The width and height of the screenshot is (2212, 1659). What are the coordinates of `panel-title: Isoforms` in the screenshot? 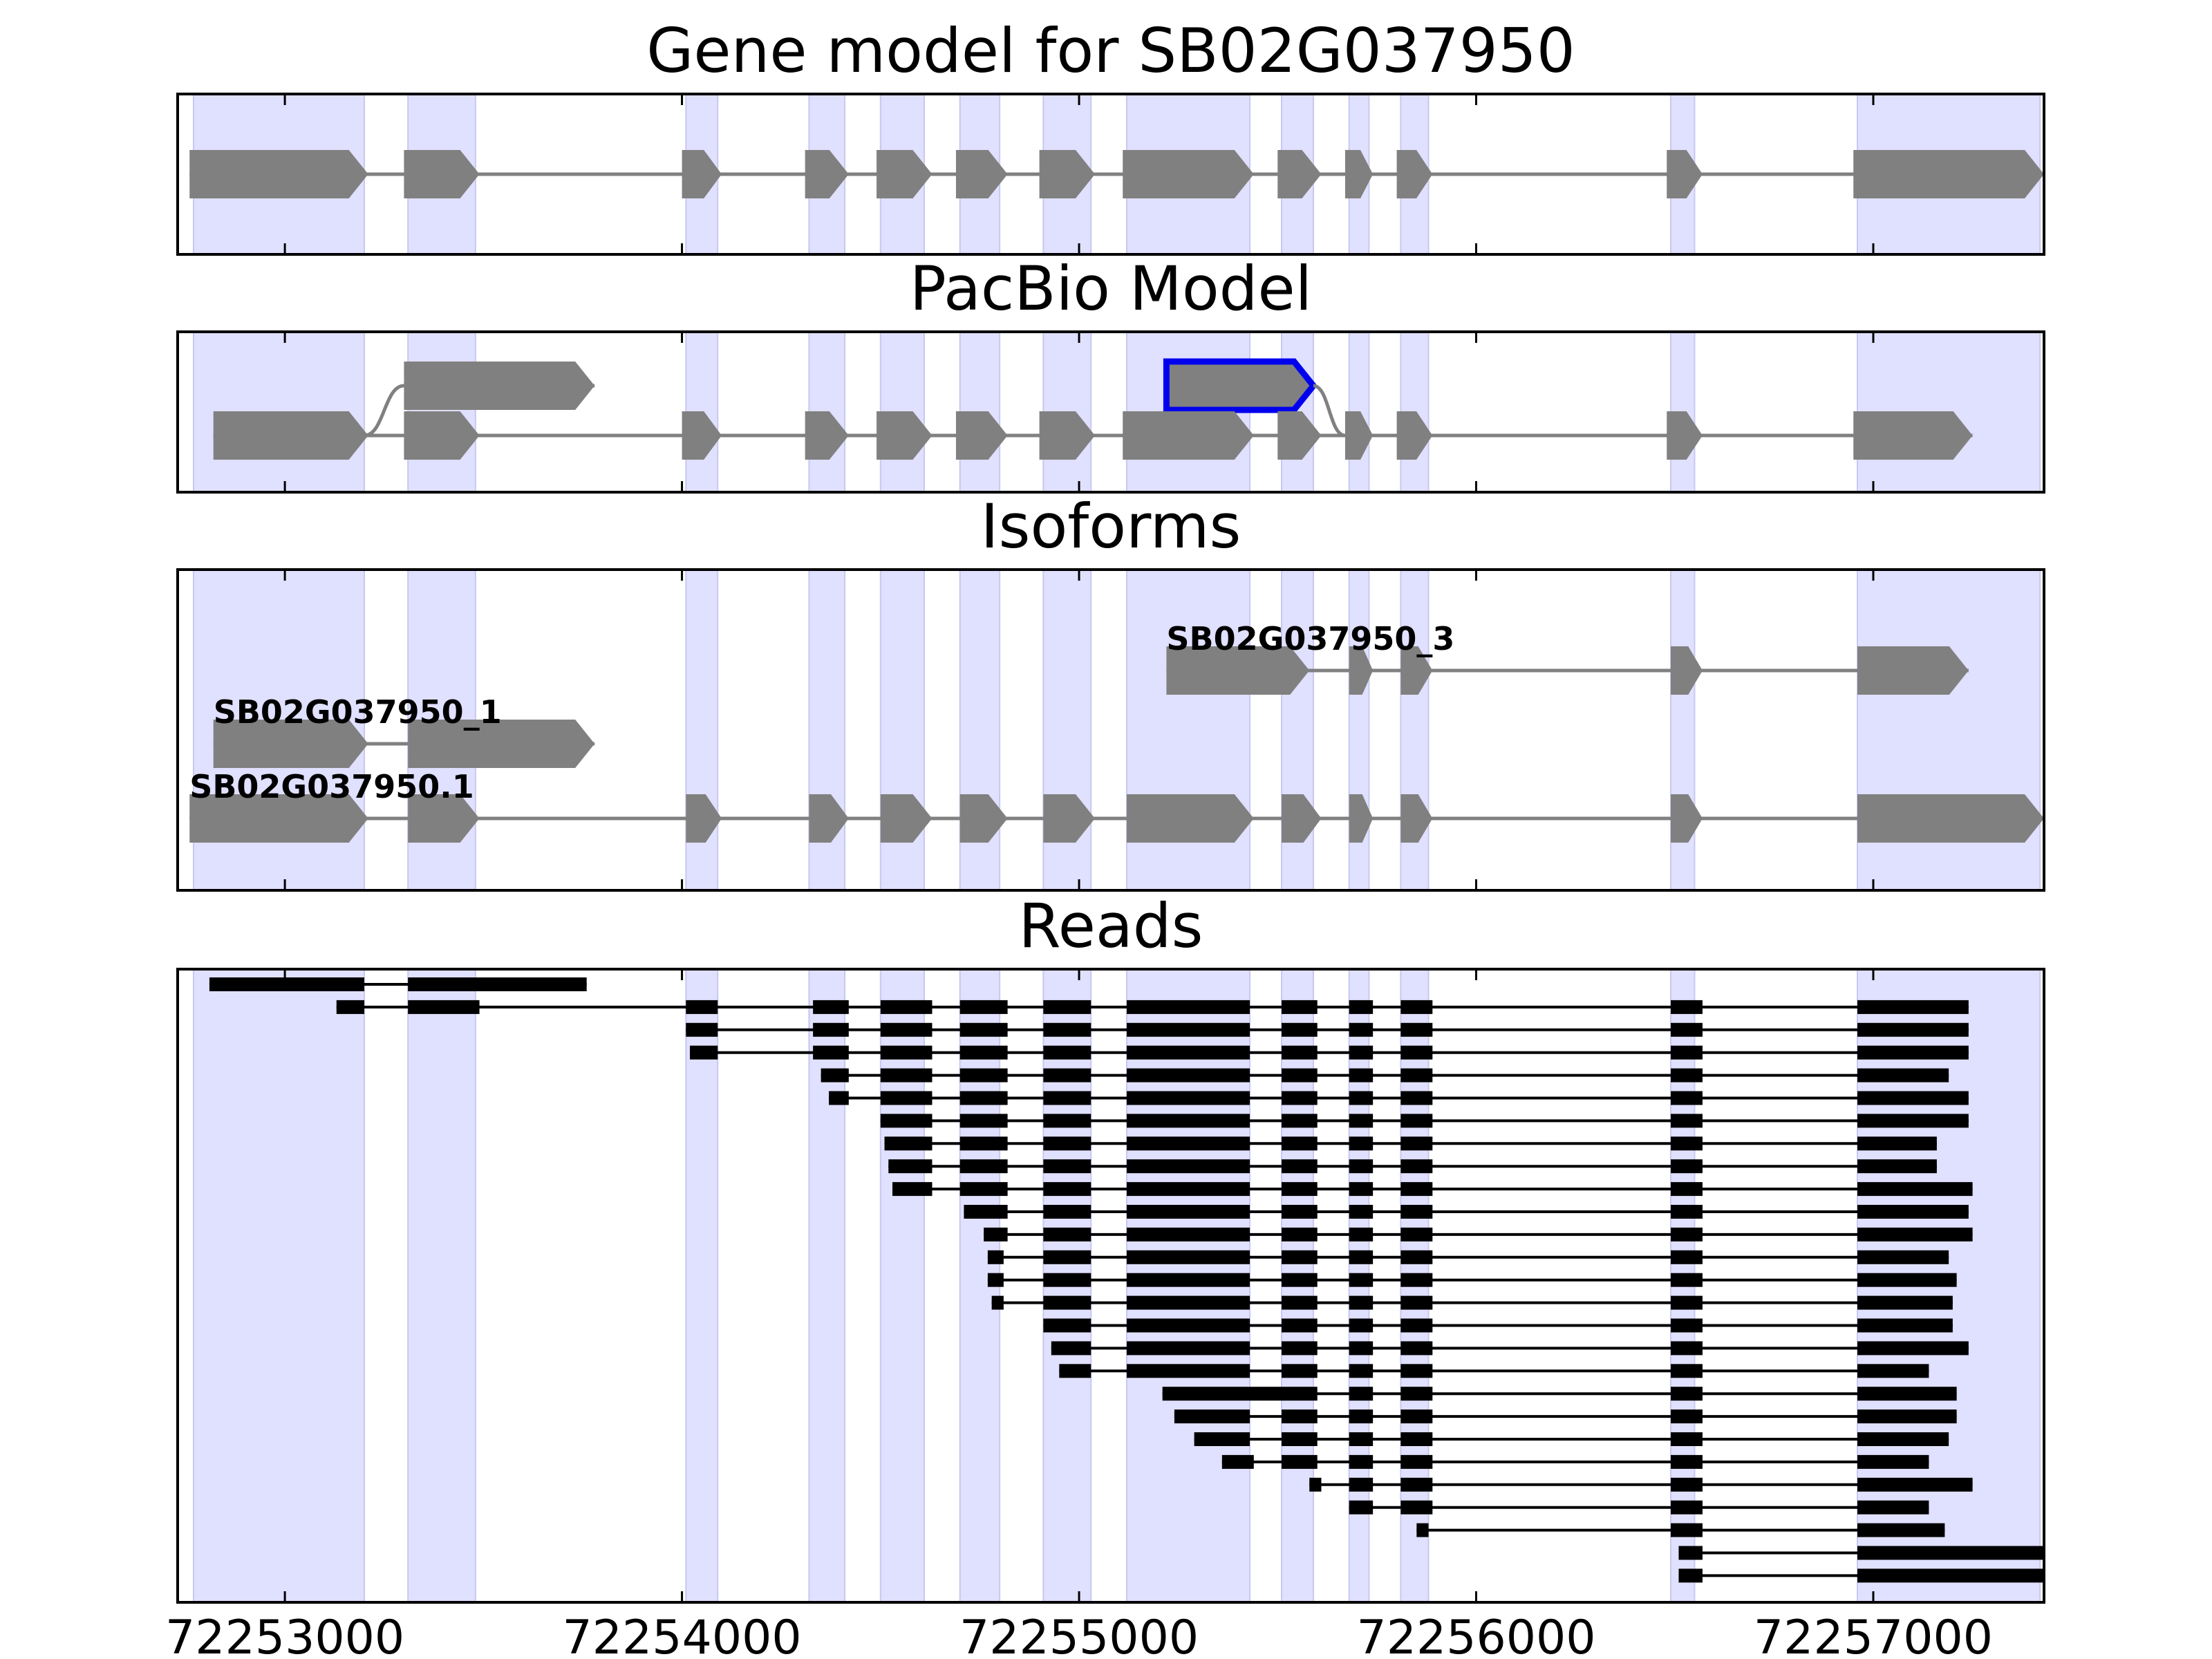 It's located at (1111, 526).